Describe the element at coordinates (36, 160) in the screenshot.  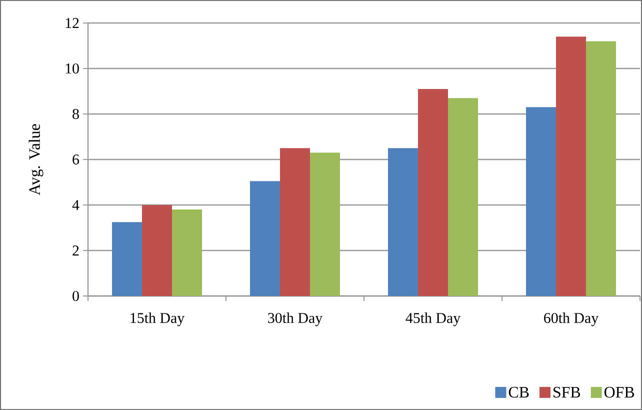
I see `y-axis-title: Avg. Value` at that location.